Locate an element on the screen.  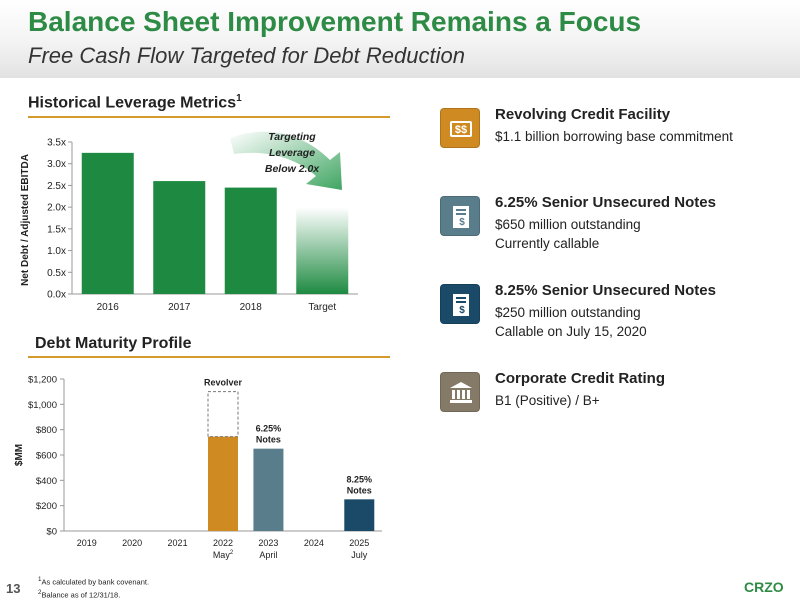
bank-building-icon is located at coordinates (460, 392).